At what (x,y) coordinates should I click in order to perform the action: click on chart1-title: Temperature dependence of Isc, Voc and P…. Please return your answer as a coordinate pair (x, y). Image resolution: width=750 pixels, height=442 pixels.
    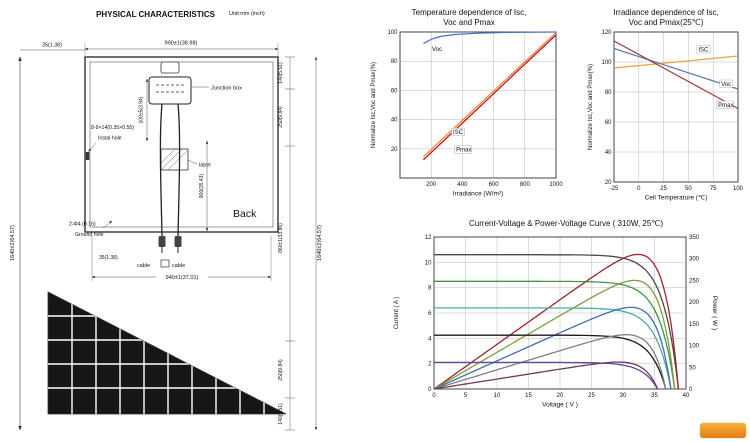
    Looking at the image, I should click on (469, 18).